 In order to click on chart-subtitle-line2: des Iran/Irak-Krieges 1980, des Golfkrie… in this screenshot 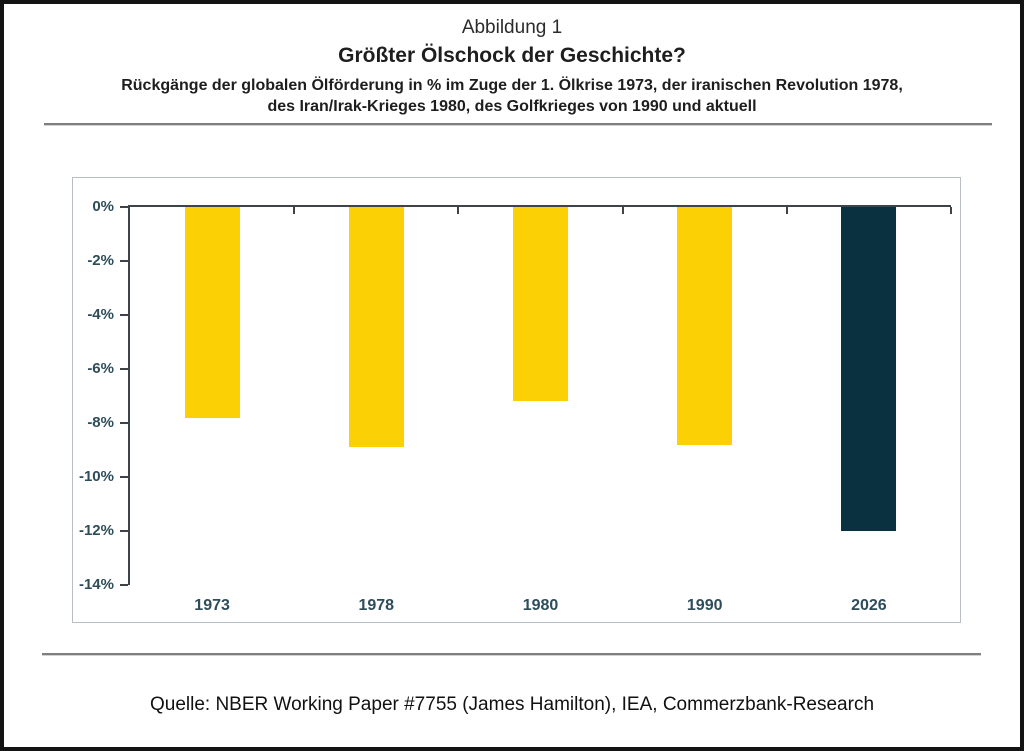, I will do `click(512, 106)`.